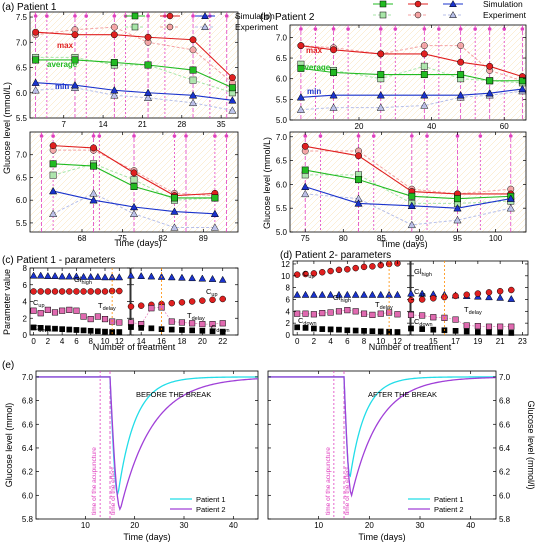  I want to click on panel-e-right-vline-label: time of the effect, so click(347, 491).